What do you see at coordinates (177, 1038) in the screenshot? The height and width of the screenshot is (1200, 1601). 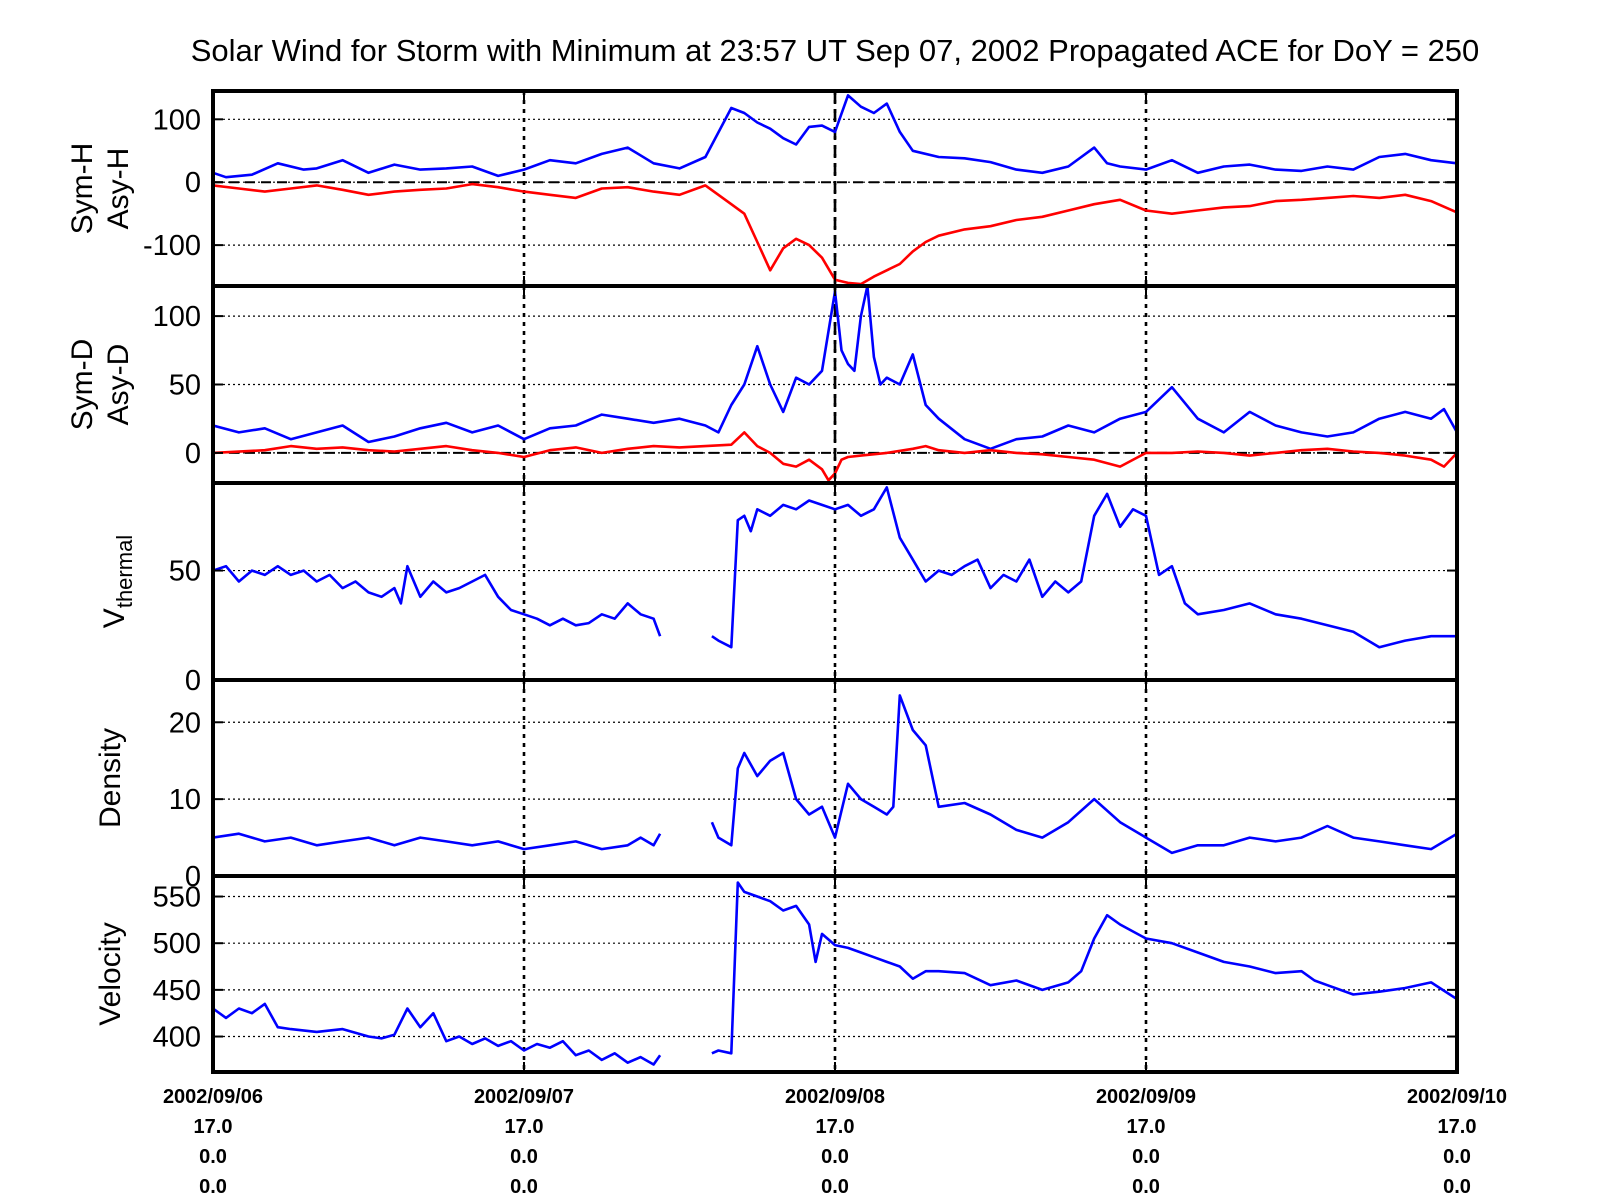 I see `y-tick-label: 400` at bounding box center [177, 1038].